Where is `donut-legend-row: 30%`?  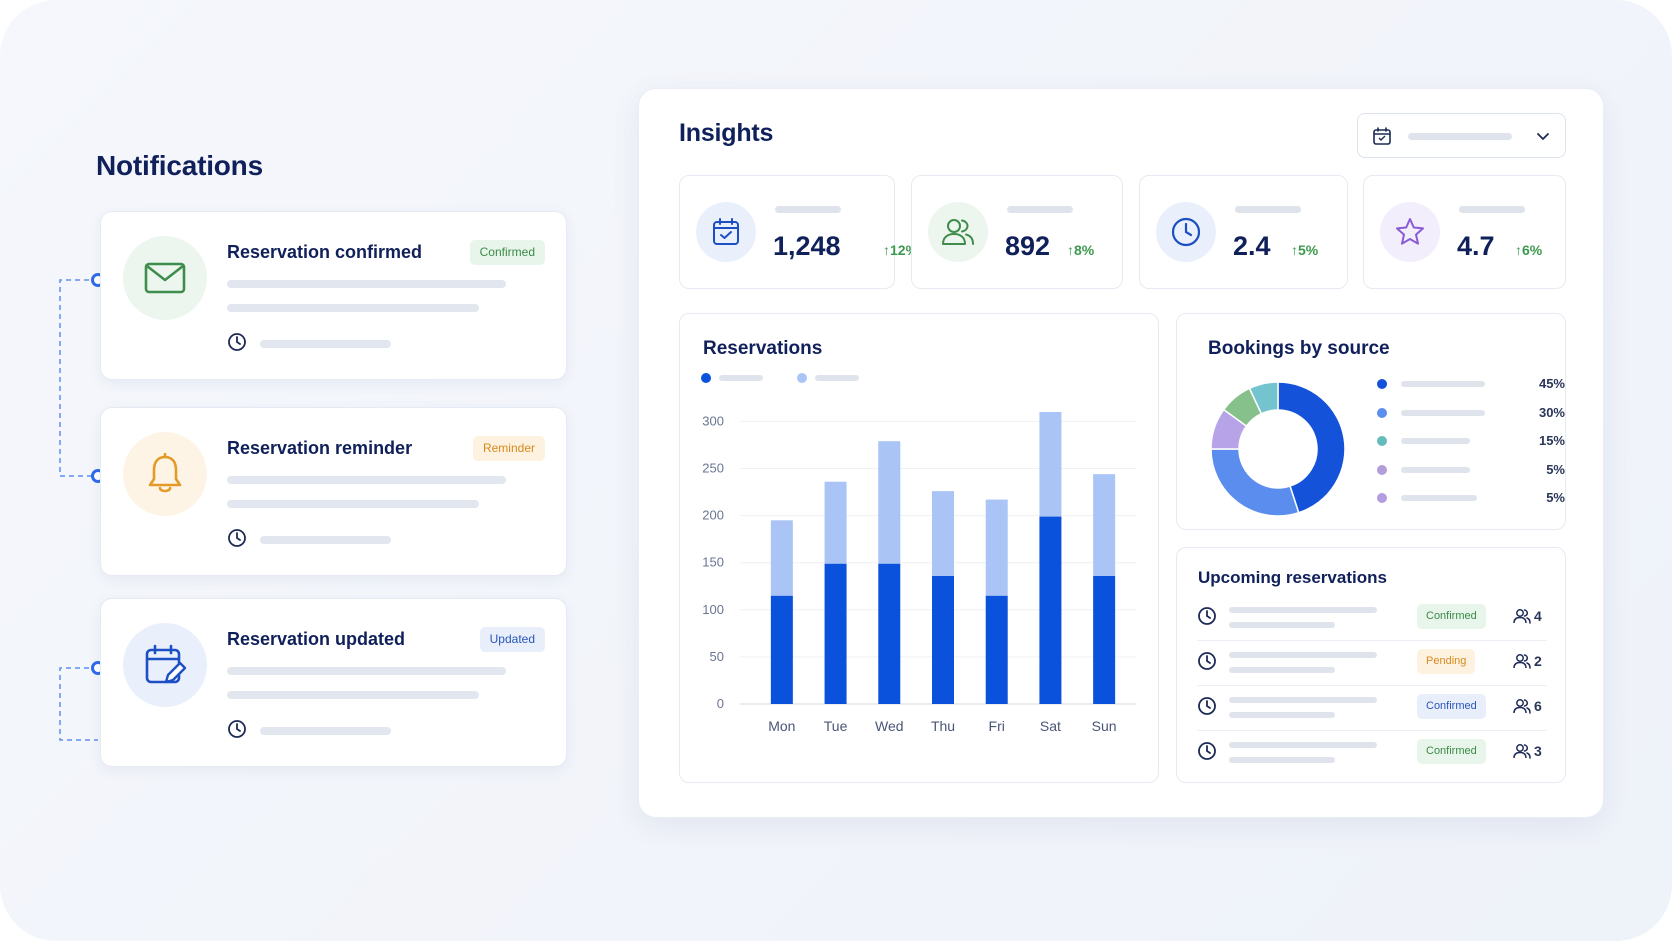
donut-legend-row: 30% is located at coordinates (1524, 413).